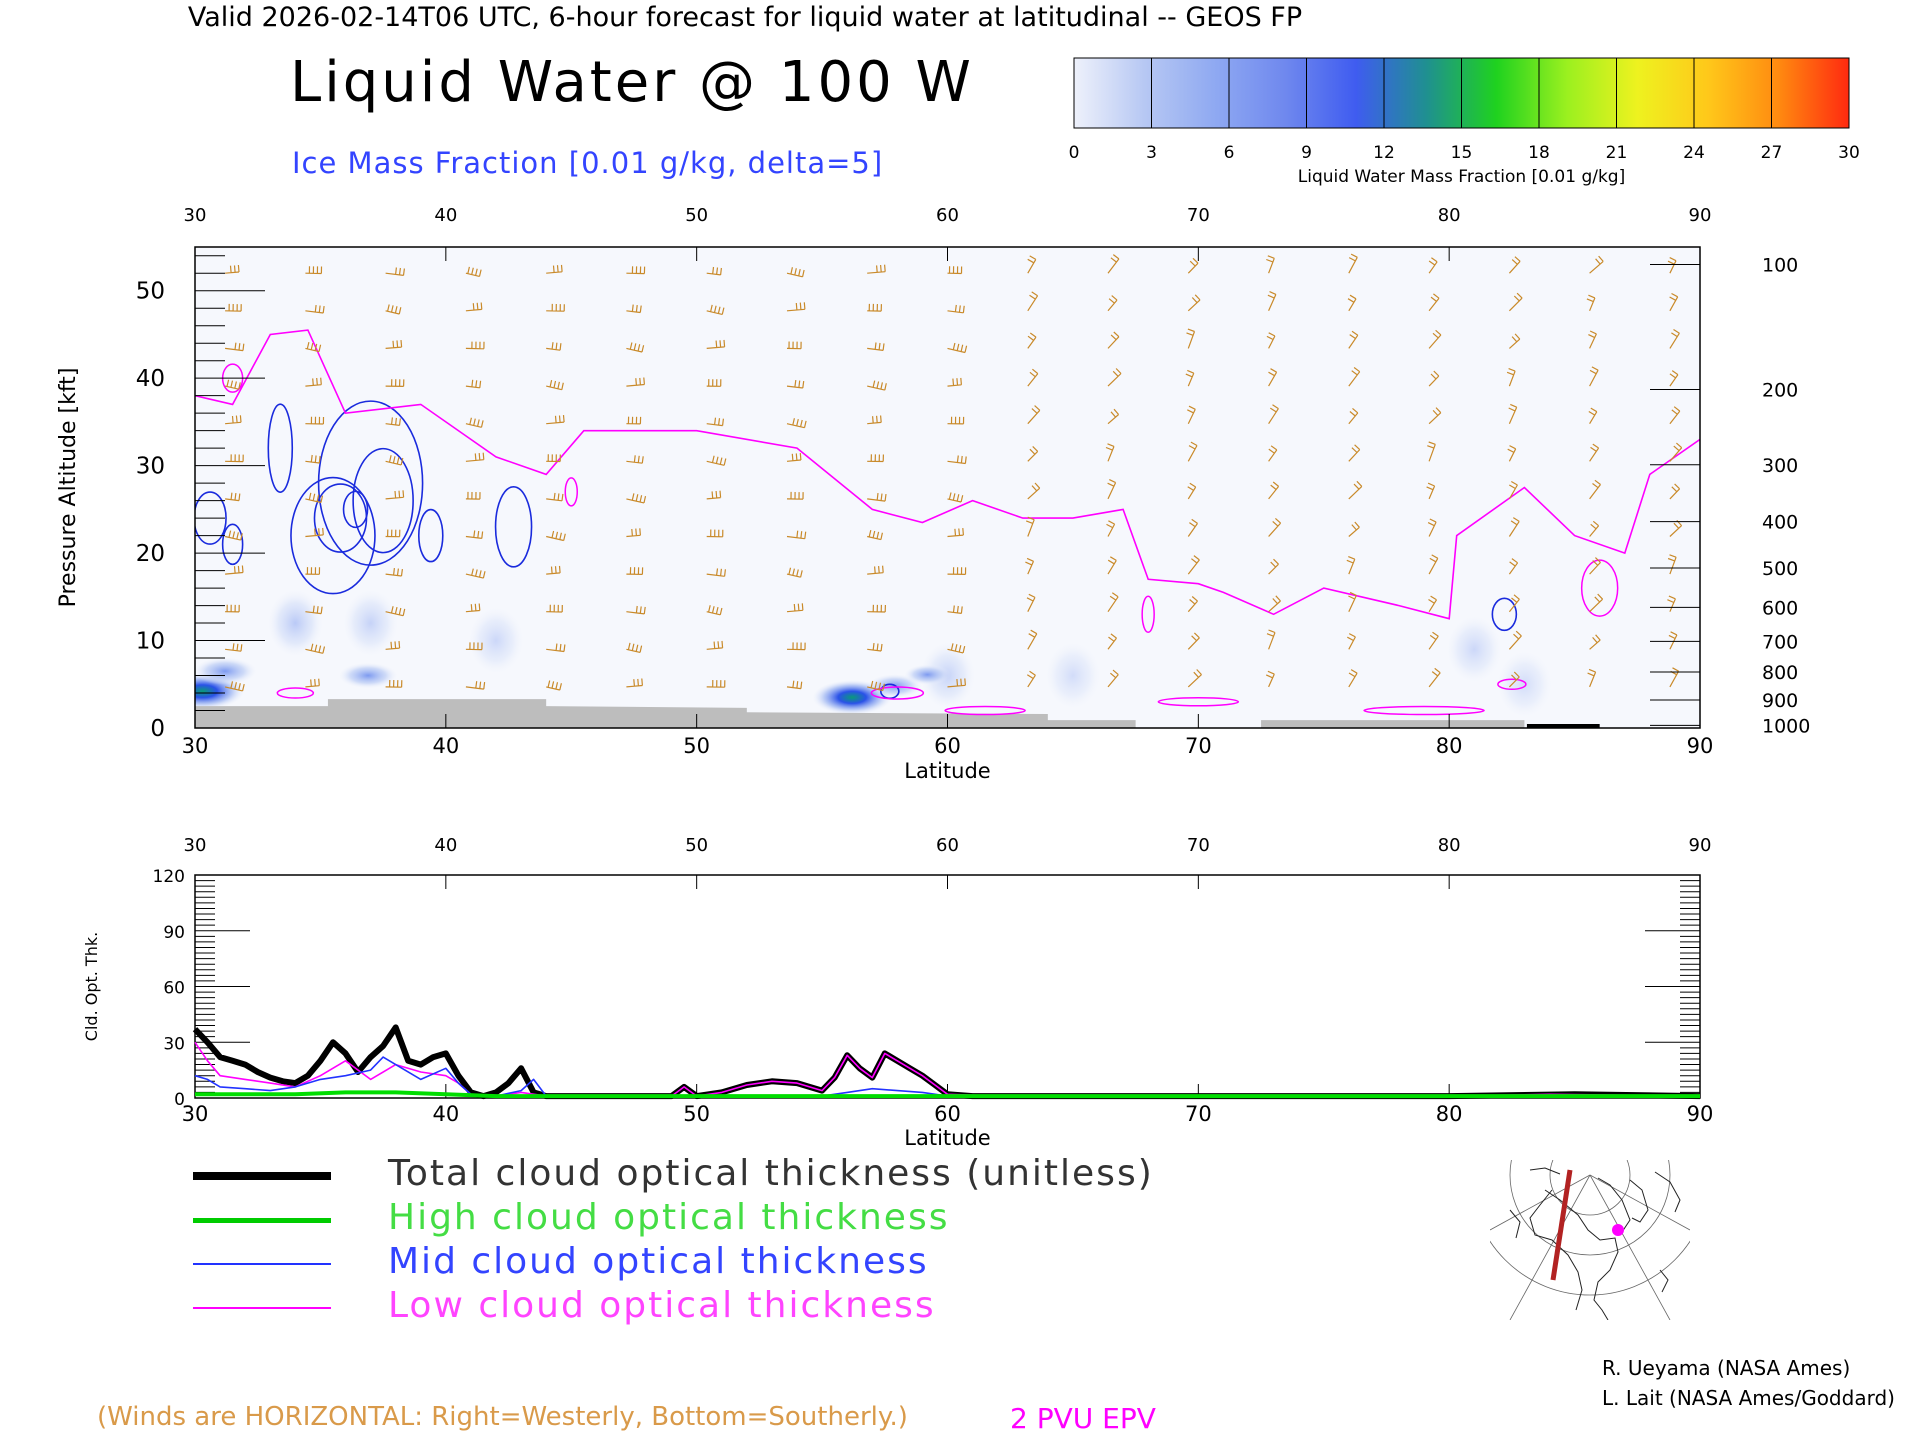 The height and width of the screenshot is (1440, 1920). Describe the element at coordinates (262, 1264) in the screenshot. I see `legend-swatch-mid` at that location.